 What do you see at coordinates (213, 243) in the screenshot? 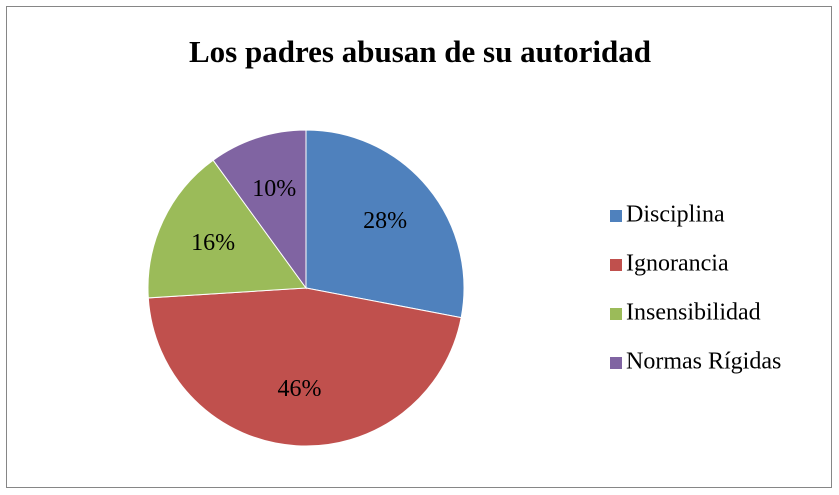
I see `data-label: 16%` at bounding box center [213, 243].